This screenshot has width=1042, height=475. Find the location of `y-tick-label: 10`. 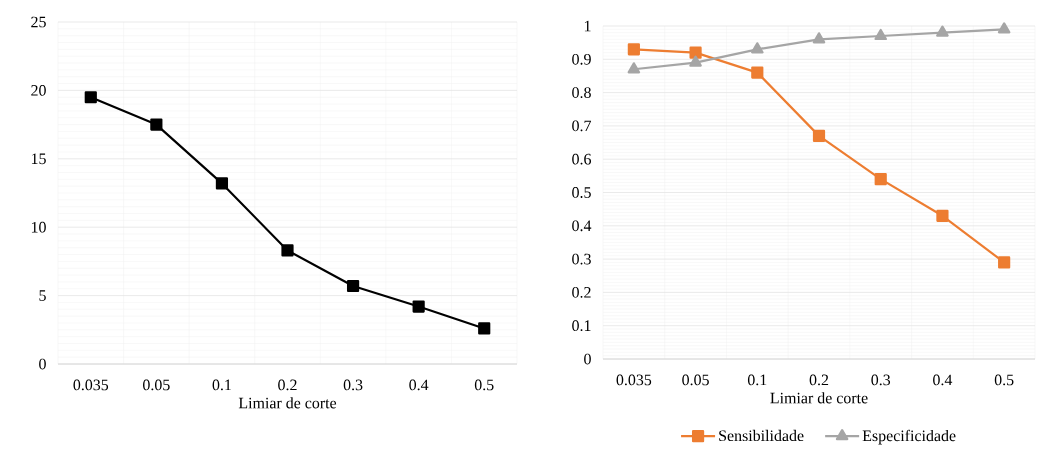

y-tick-label: 10 is located at coordinates (38, 227).